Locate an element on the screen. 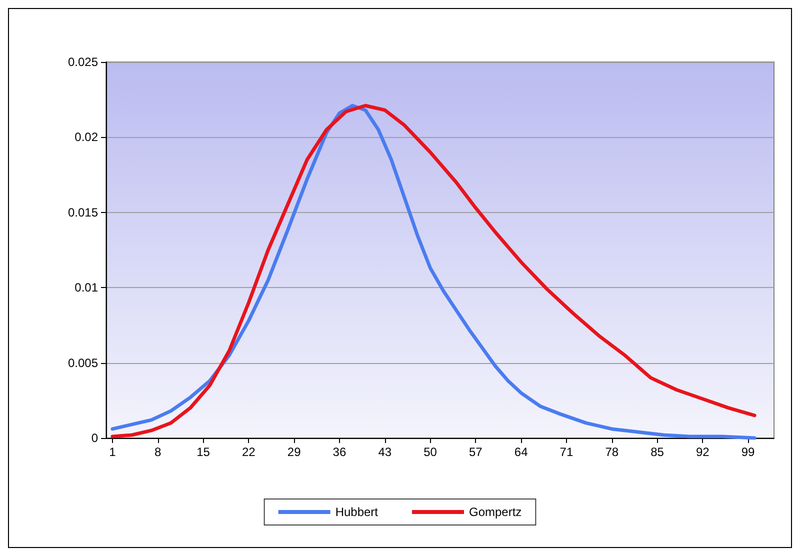 This screenshot has width=800, height=556. x-tick-label: 99 is located at coordinates (748, 452).